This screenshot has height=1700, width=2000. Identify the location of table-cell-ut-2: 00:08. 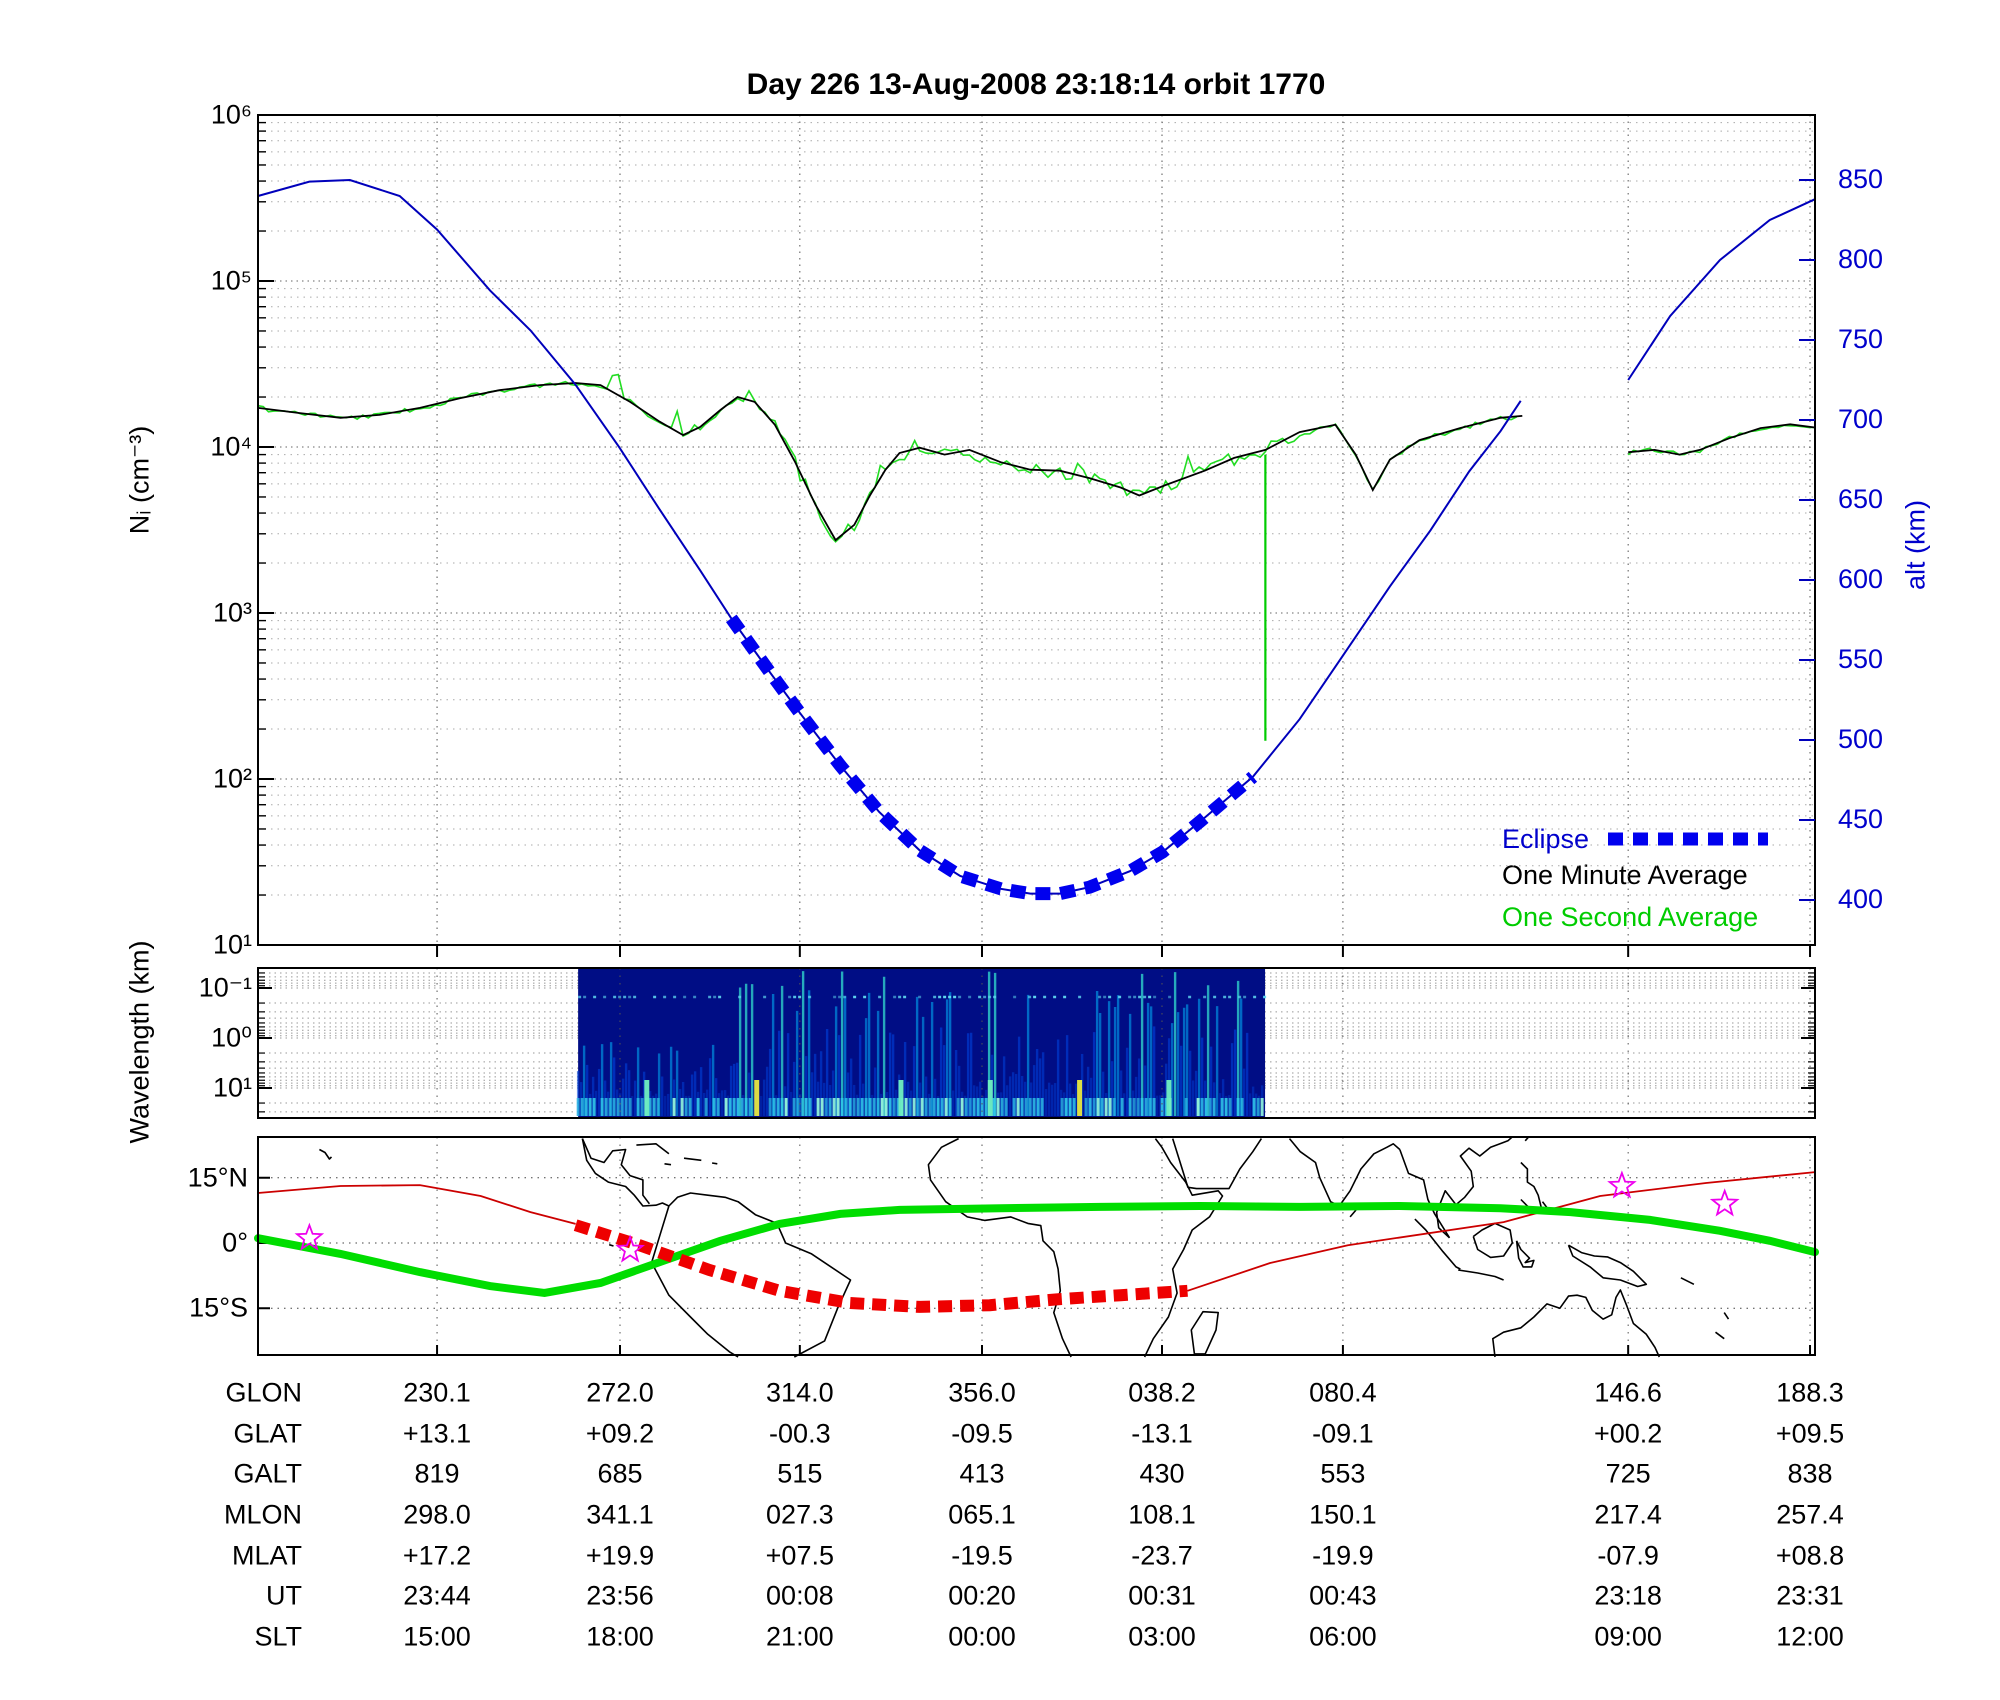
(800, 1595).